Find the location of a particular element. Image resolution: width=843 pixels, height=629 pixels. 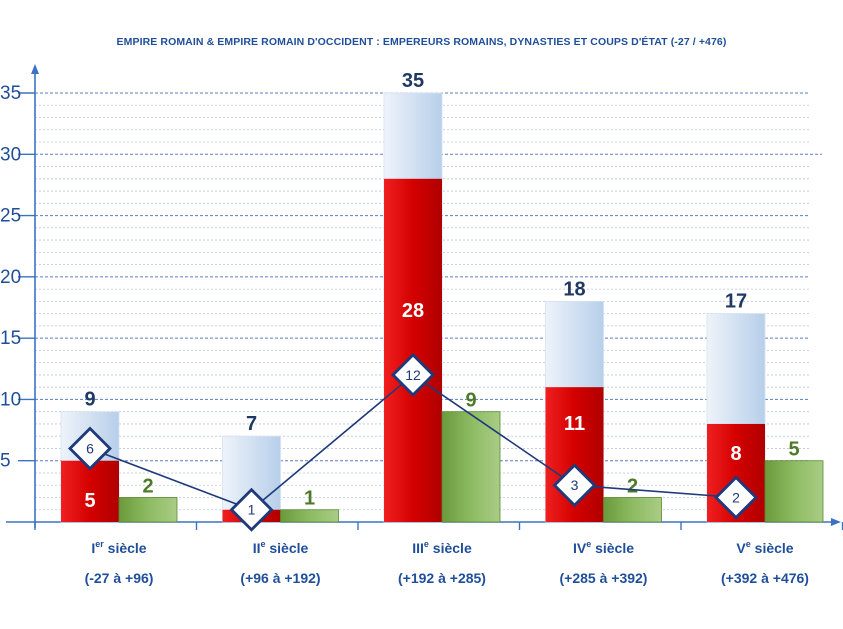

red-value-label: 28 is located at coordinates (413, 311).